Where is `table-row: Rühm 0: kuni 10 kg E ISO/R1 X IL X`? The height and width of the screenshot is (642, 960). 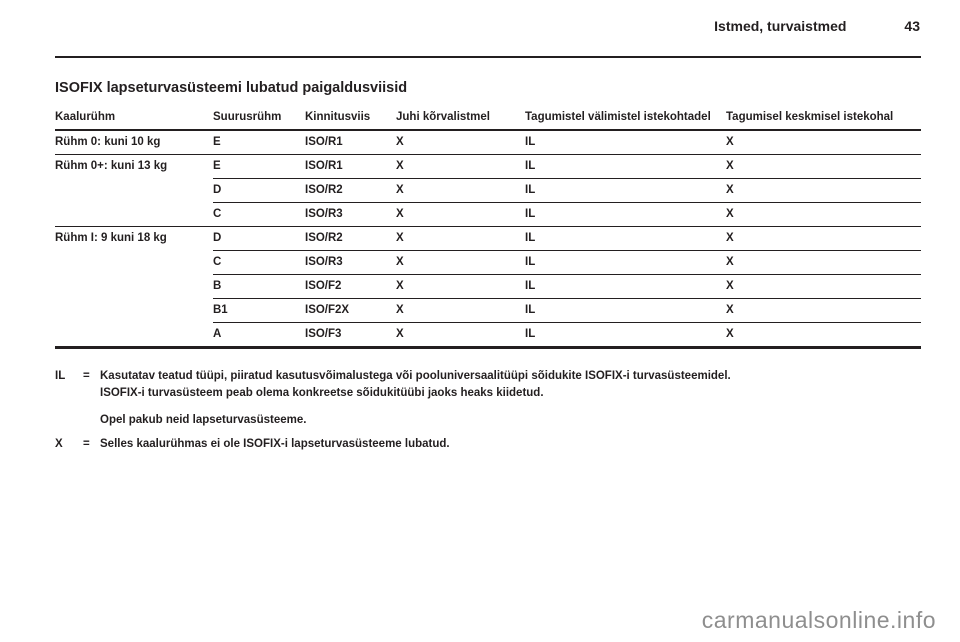
table-row: Rühm 0: kuni 10 kg E ISO/R1 X IL X is located at coordinates (488, 142).